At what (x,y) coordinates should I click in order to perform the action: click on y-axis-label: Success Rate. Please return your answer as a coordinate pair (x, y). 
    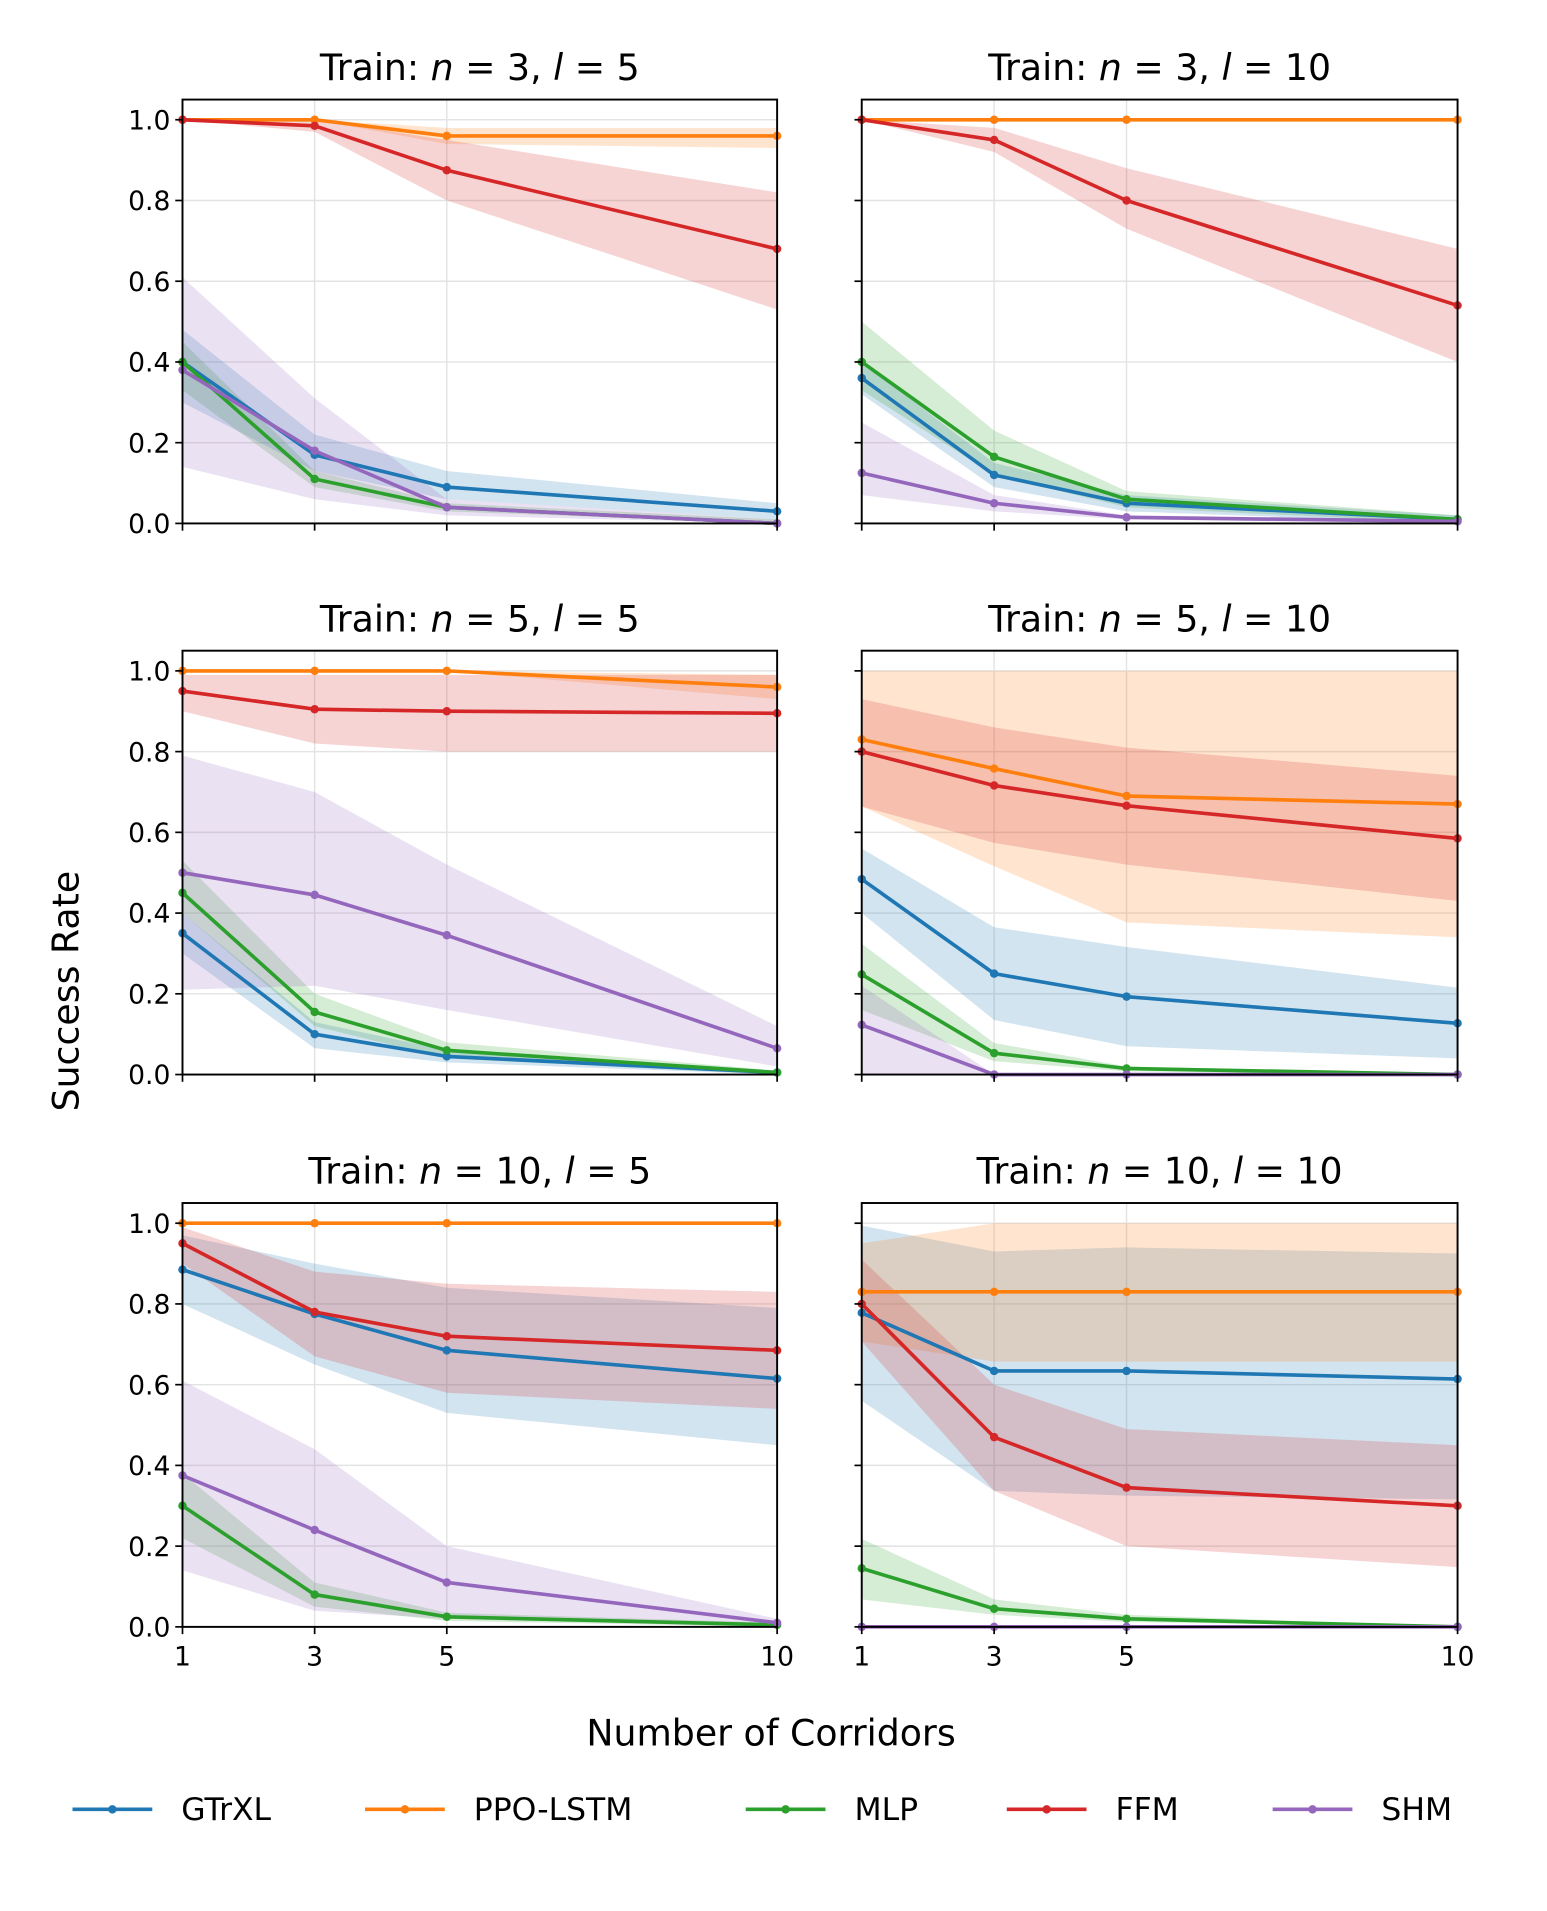
    Looking at the image, I should click on (66, 991).